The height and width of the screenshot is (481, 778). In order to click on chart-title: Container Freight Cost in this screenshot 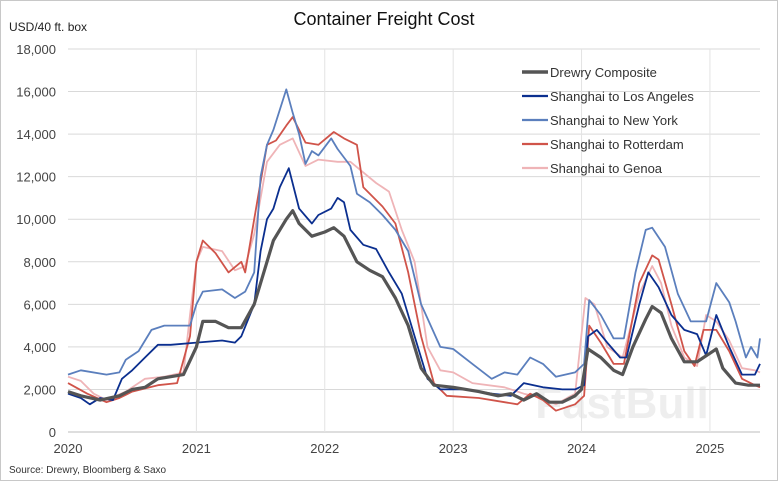, I will do `click(383, 19)`.